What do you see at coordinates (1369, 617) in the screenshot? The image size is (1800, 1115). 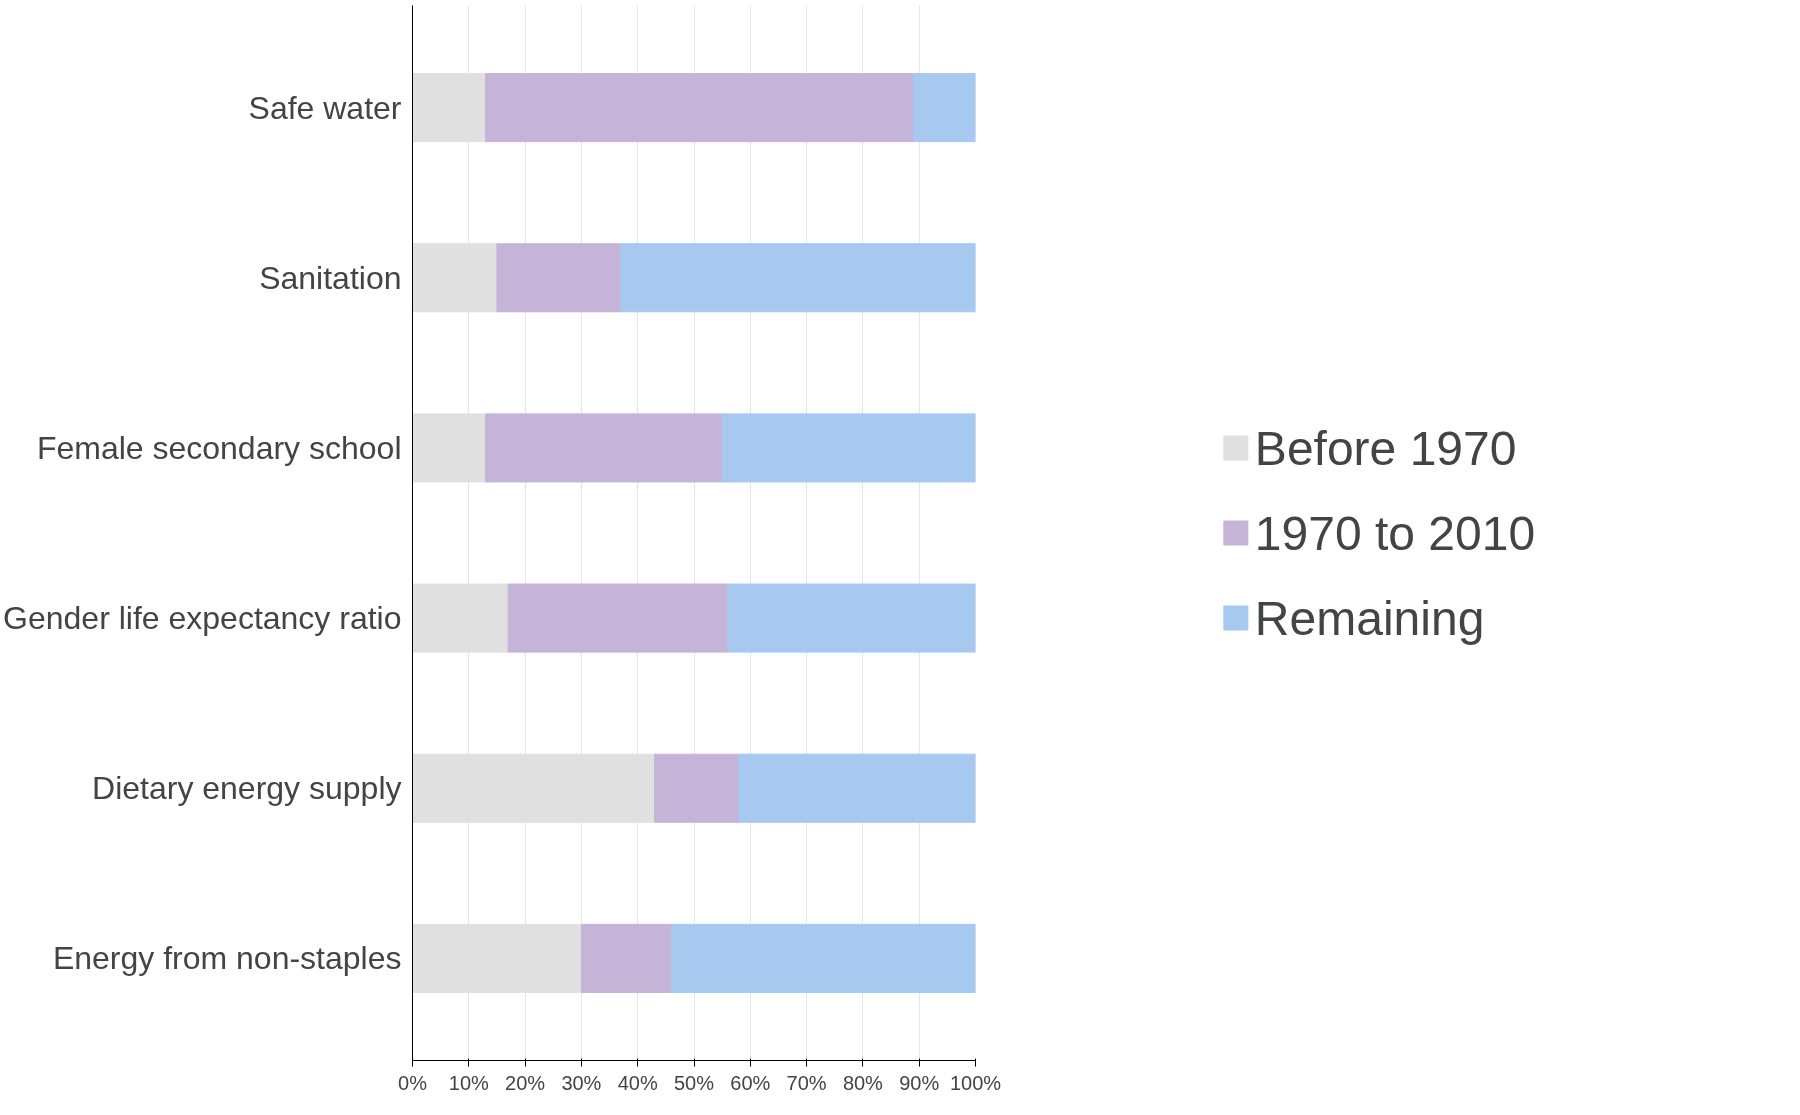 I see `legend-label: Remaining` at bounding box center [1369, 617].